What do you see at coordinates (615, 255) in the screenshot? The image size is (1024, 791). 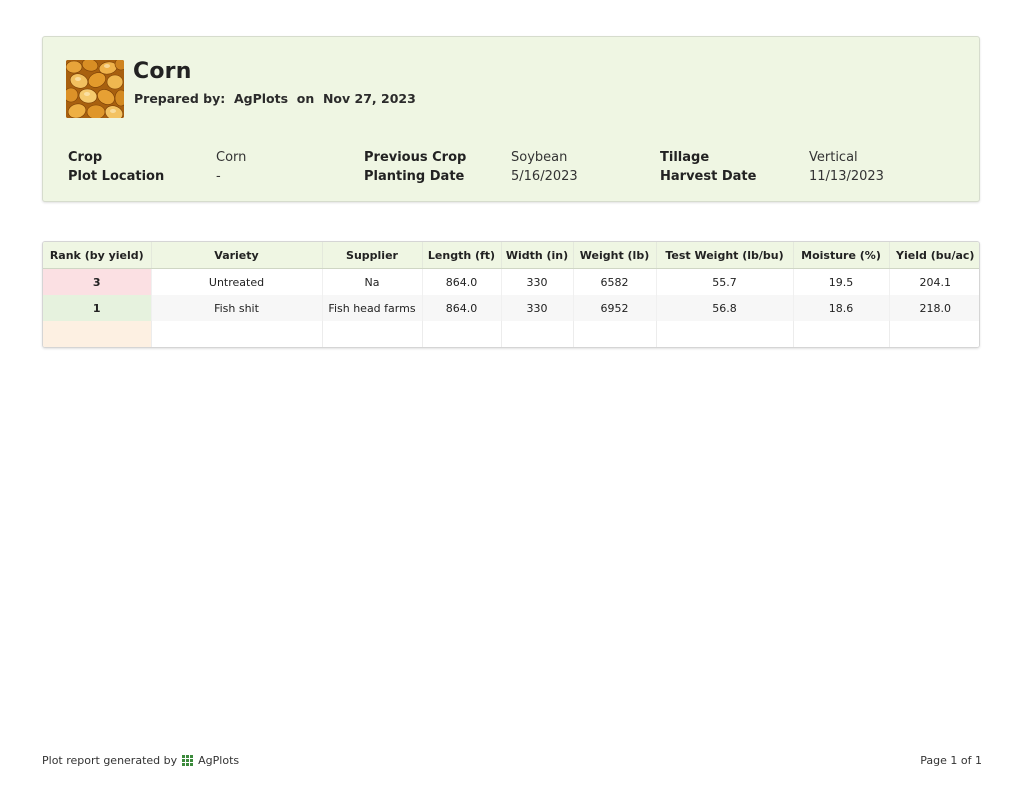 I see `col-header-weight: Weight (lb)` at bounding box center [615, 255].